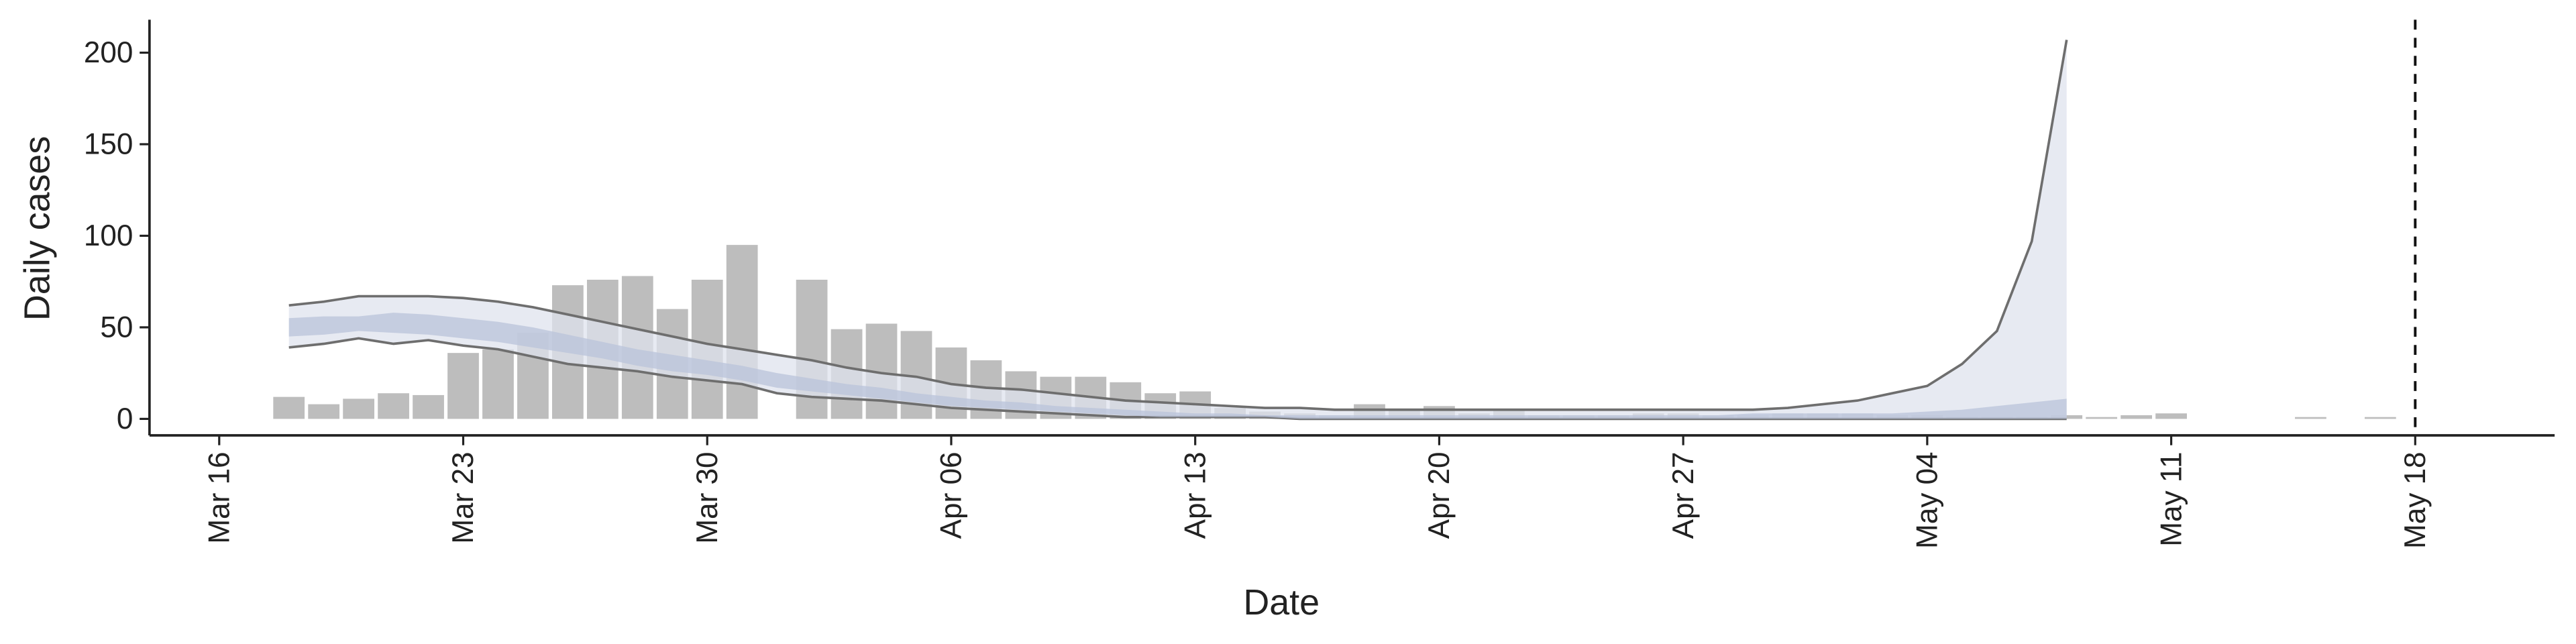 Image resolution: width=2576 pixels, height=644 pixels. Describe the element at coordinates (1683, 495) in the screenshot. I see `x-tick-label: Apr 27` at that location.